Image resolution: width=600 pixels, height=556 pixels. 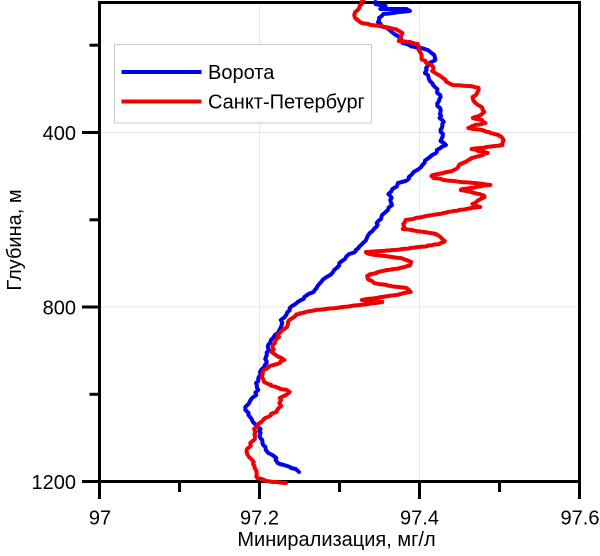 I want to click on svg-text: Глубина, м, so click(x=15, y=239).